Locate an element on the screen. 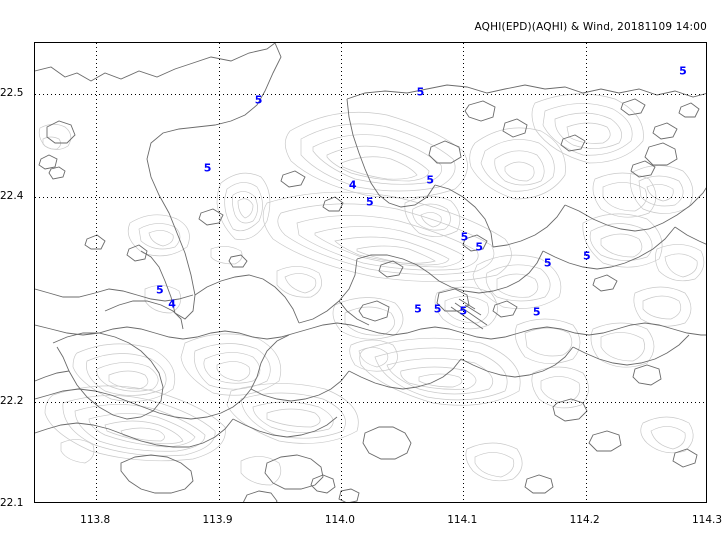 This screenshot has height=536, width=728. x-axis-tick-label: 113.9 is located at coordinates (217, 520).